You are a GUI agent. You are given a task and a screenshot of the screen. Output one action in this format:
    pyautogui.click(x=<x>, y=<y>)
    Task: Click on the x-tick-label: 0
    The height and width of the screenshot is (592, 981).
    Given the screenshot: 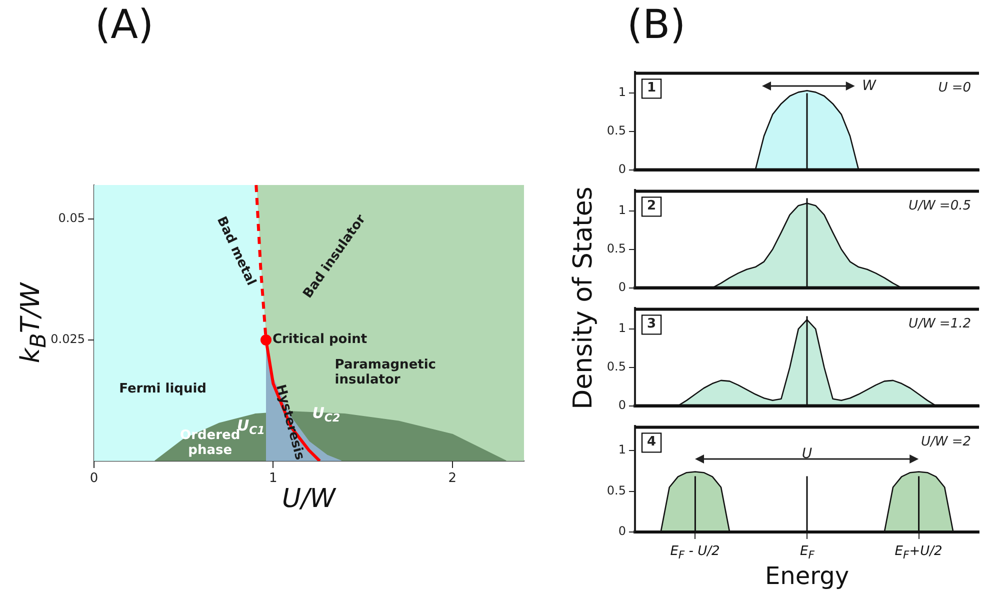 What is the action you would take?
    pyautogui.click(x=94, y=478)
    